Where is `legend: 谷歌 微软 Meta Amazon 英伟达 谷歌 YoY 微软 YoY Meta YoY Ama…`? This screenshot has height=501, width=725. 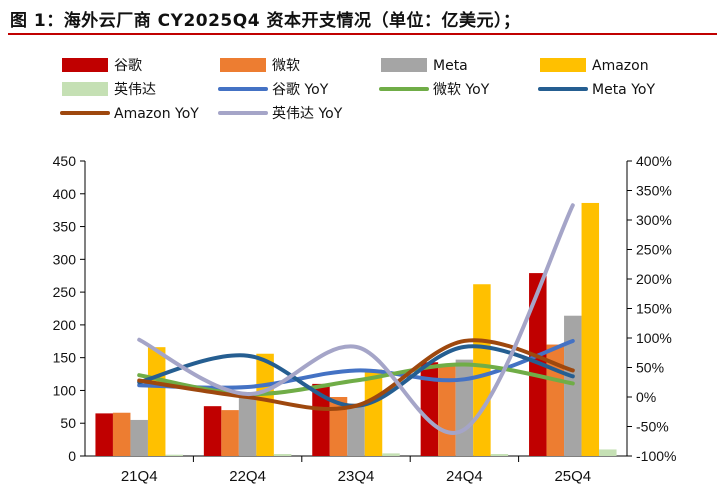 legend: 谷歌 微软 Meta Amazon 英伟达 谷歌 YoY 微软 YoY Meta YoY Ama… is located at coordinates (357, 90).